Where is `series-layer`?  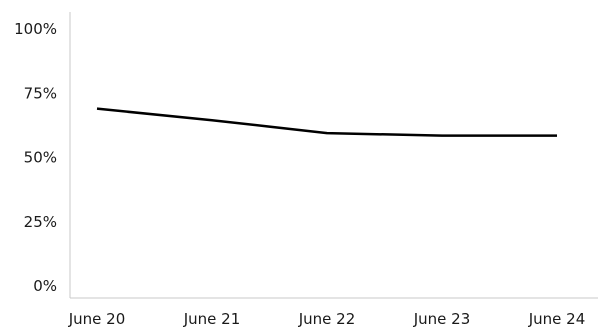 series-layer is located at coordinates (327, 122).